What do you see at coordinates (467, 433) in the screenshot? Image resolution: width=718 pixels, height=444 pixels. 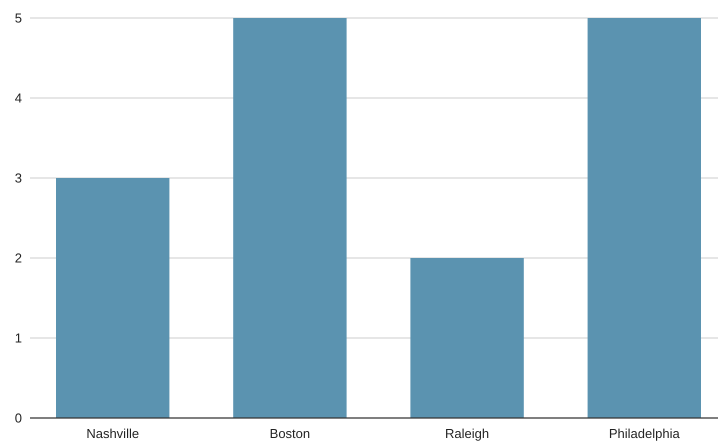 I see `x-tick-label: Raleigh` at bounding box center [467, 433].